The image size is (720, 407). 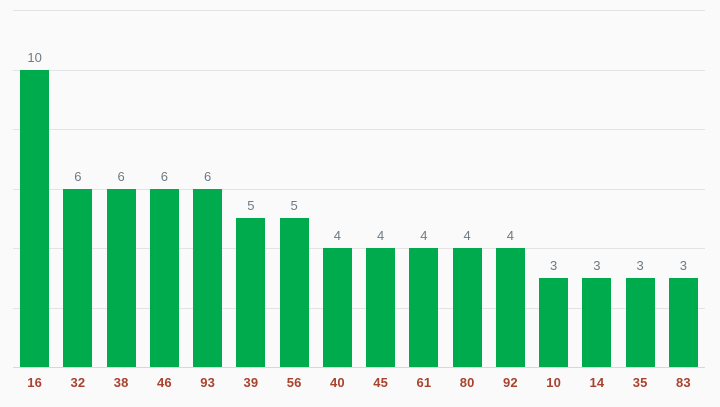 What do you see at coordinates (121, 382) in the screenshot?
I see `x-axis-label-38: 38` at bounding box center [121, 382].